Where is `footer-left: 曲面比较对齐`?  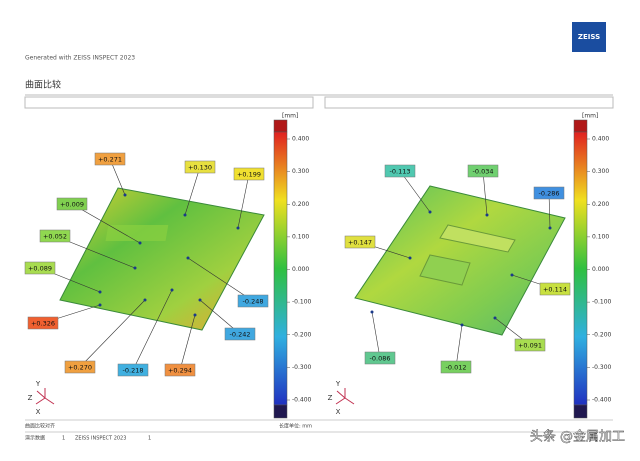
footer-left: 曲面比较对齐 is located at coordinates (40, 426).